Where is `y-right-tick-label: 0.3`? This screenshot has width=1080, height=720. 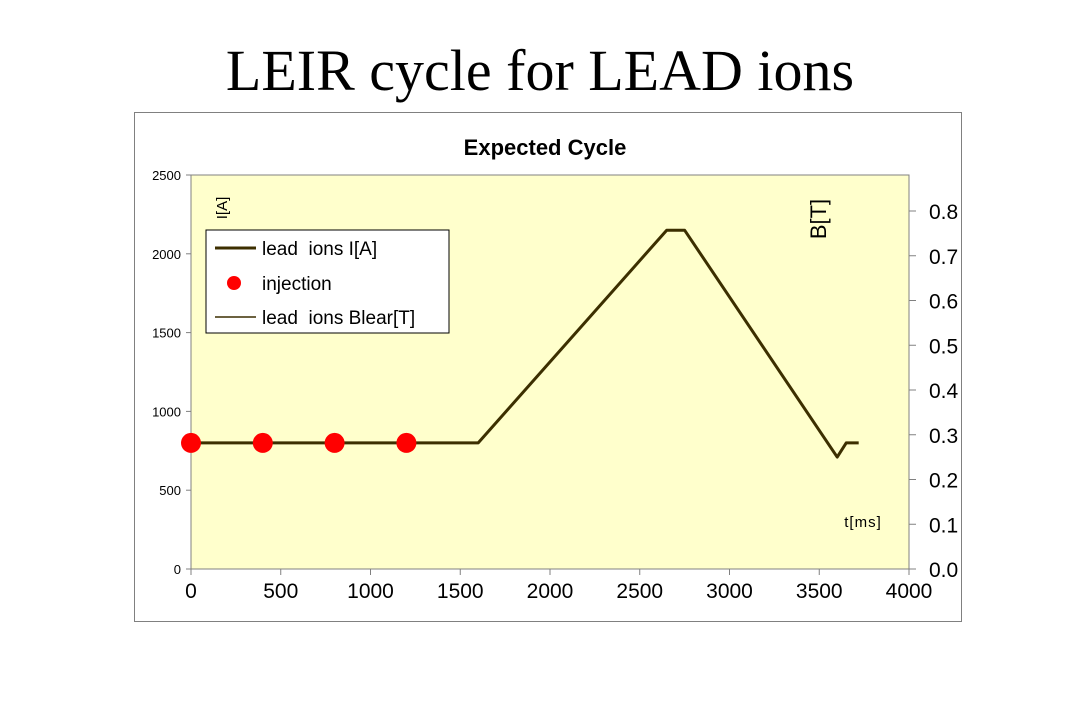
y-right-tick-label: 0.3 is located at coordinates (943, 436).